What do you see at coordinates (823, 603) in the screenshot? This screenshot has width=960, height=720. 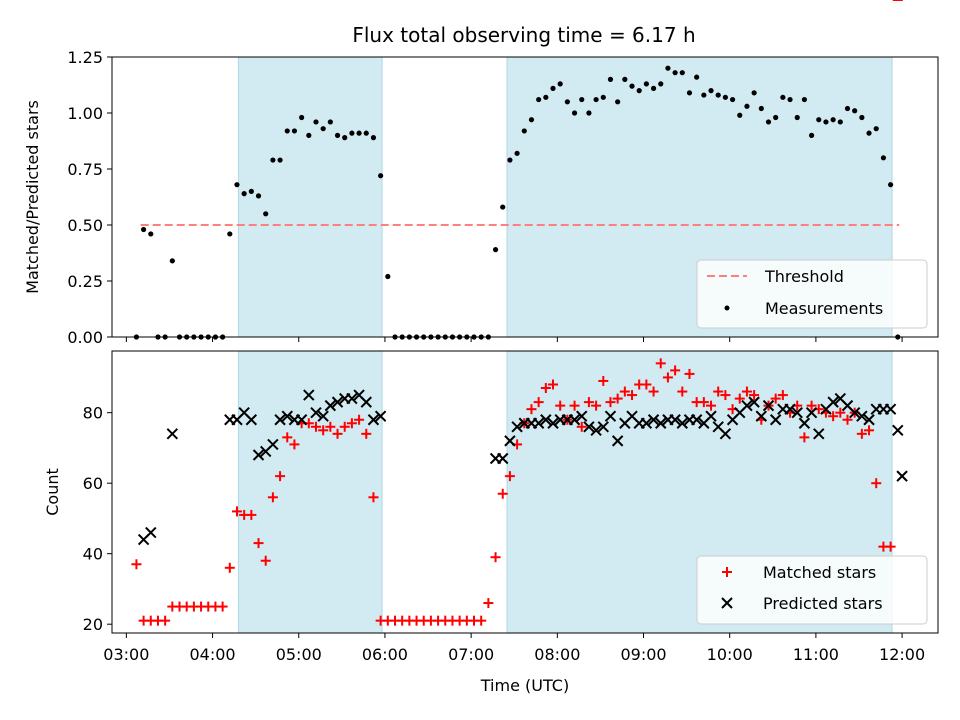 I see `predicted-legend-label: Predicted stars` at bounding box center [823, 603].